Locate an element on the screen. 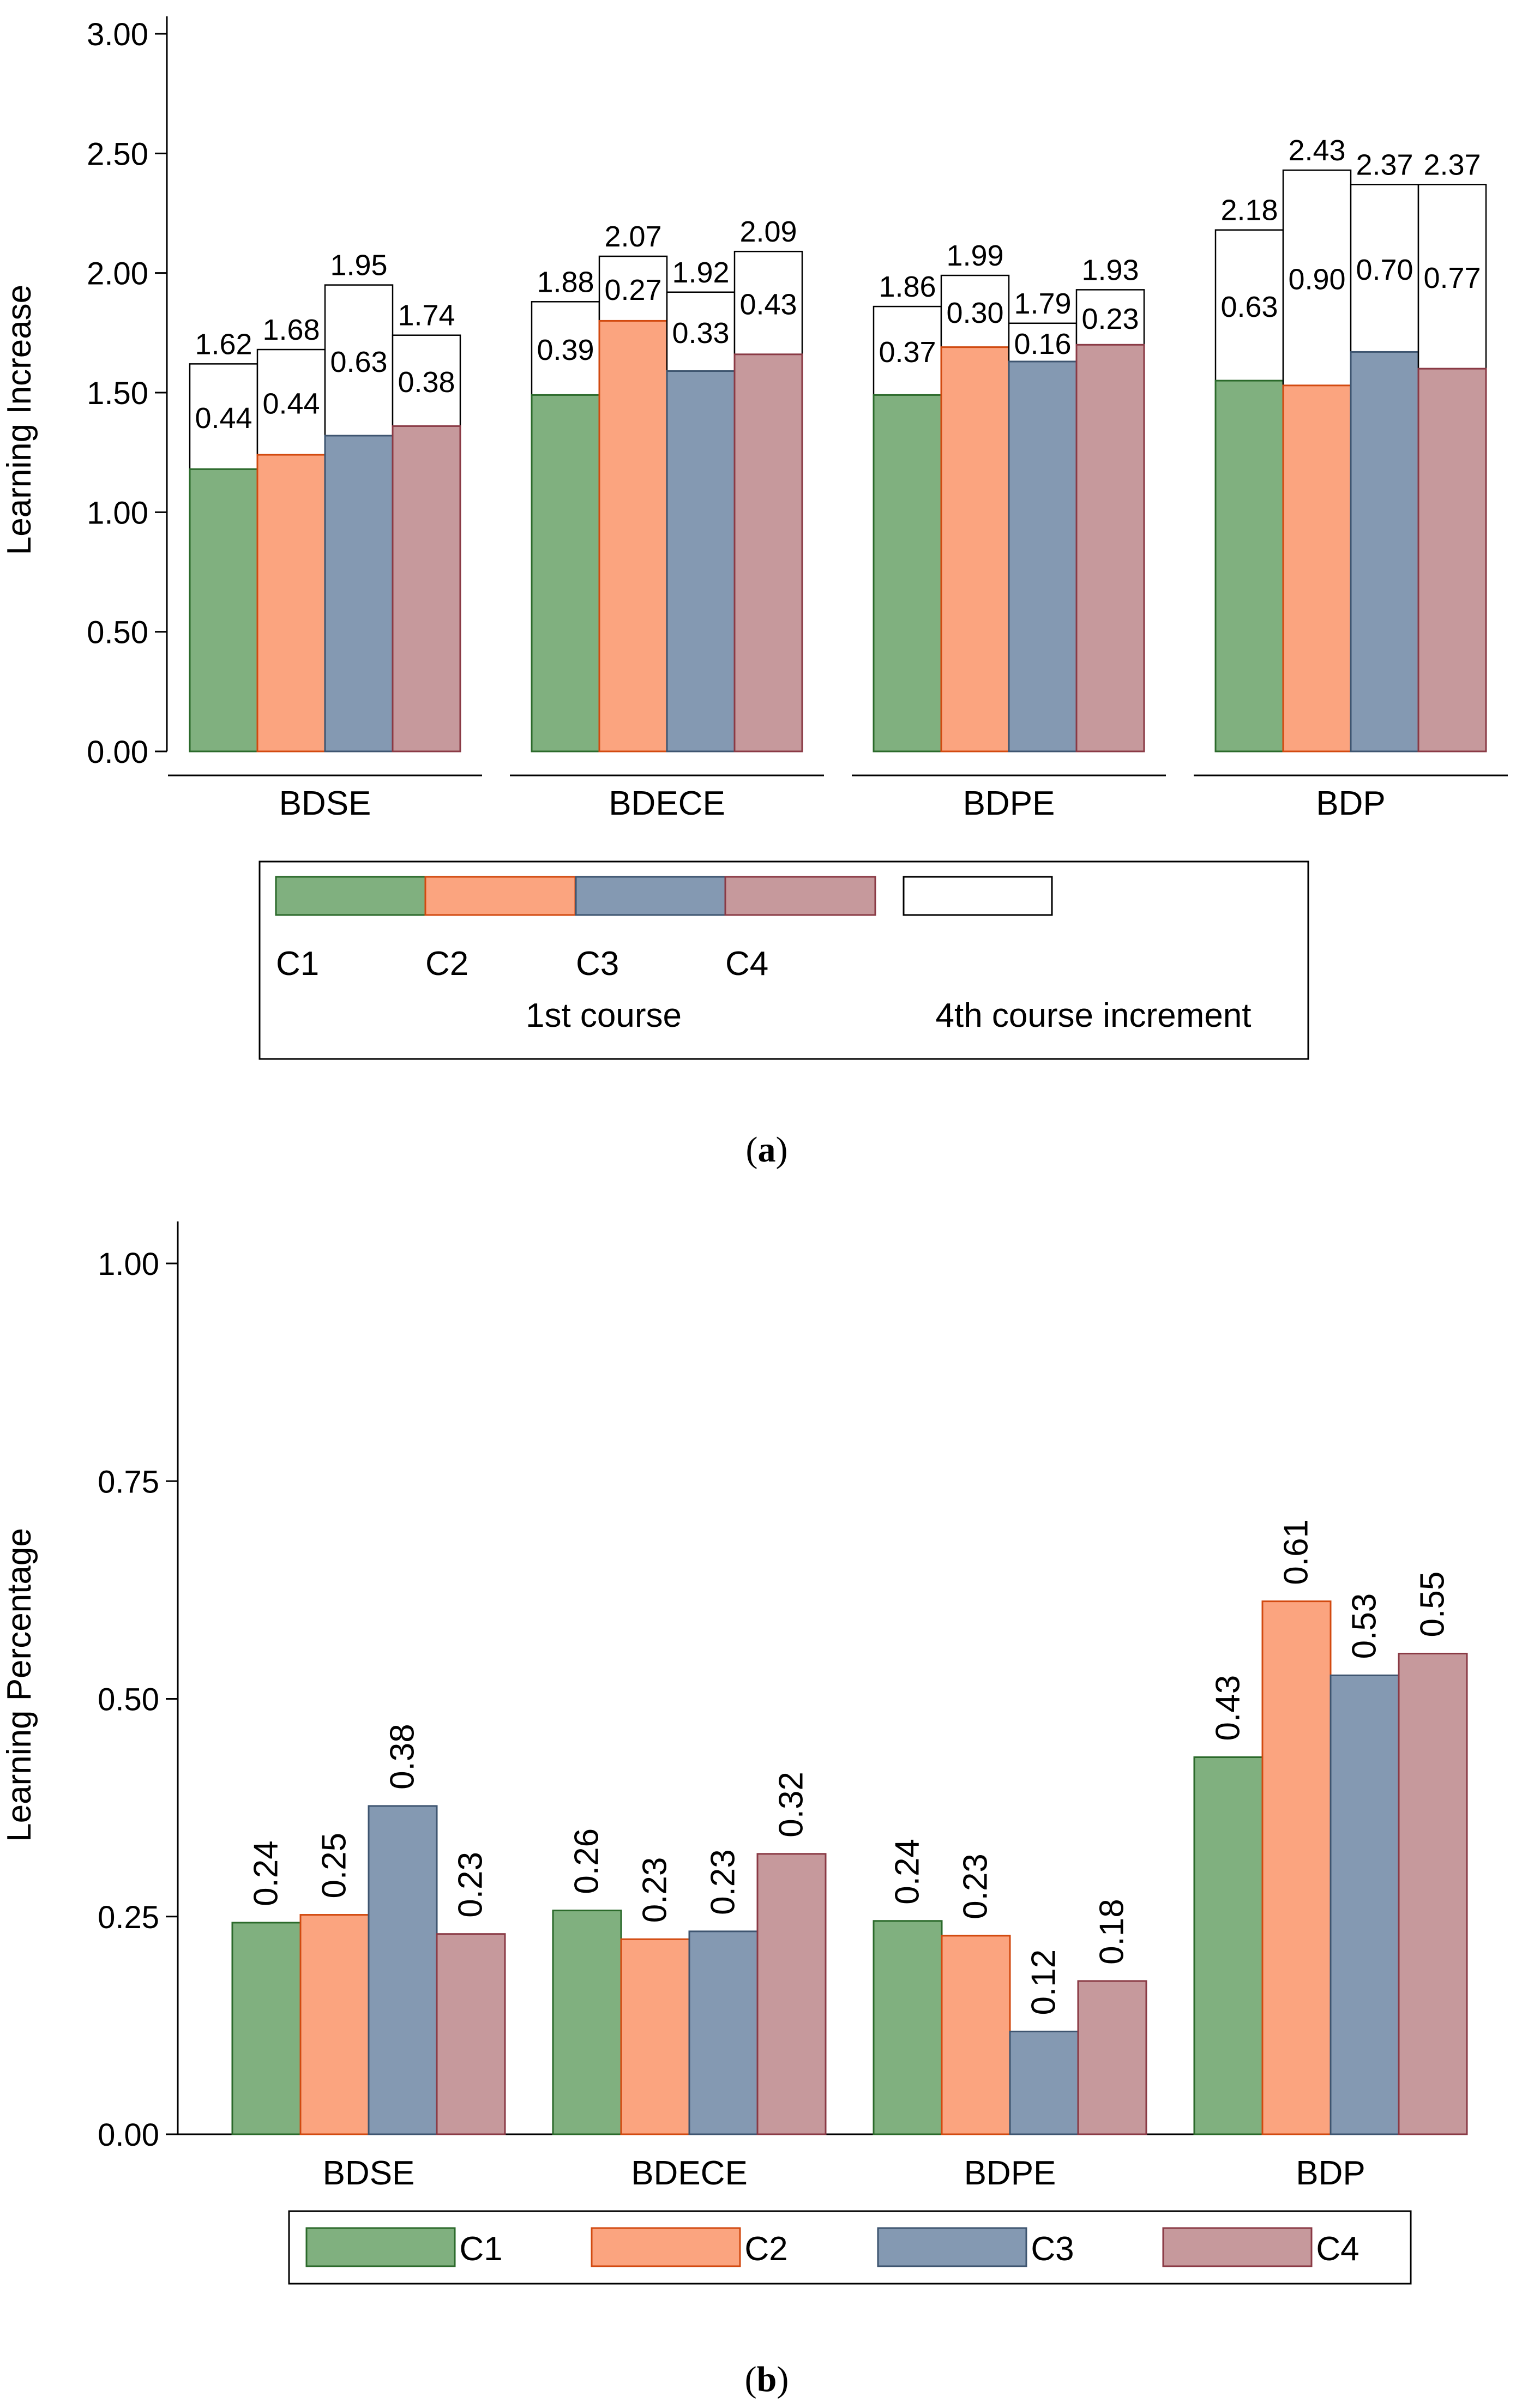 This screenshot has width=1534, height=2408. bar-increment-bdpe-c4 is located at coordinates (1110, 317).